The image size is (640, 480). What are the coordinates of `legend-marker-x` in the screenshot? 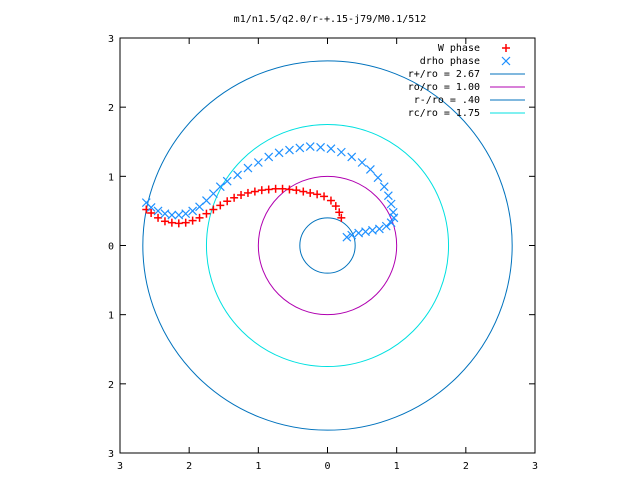 It's located at (506, 61).